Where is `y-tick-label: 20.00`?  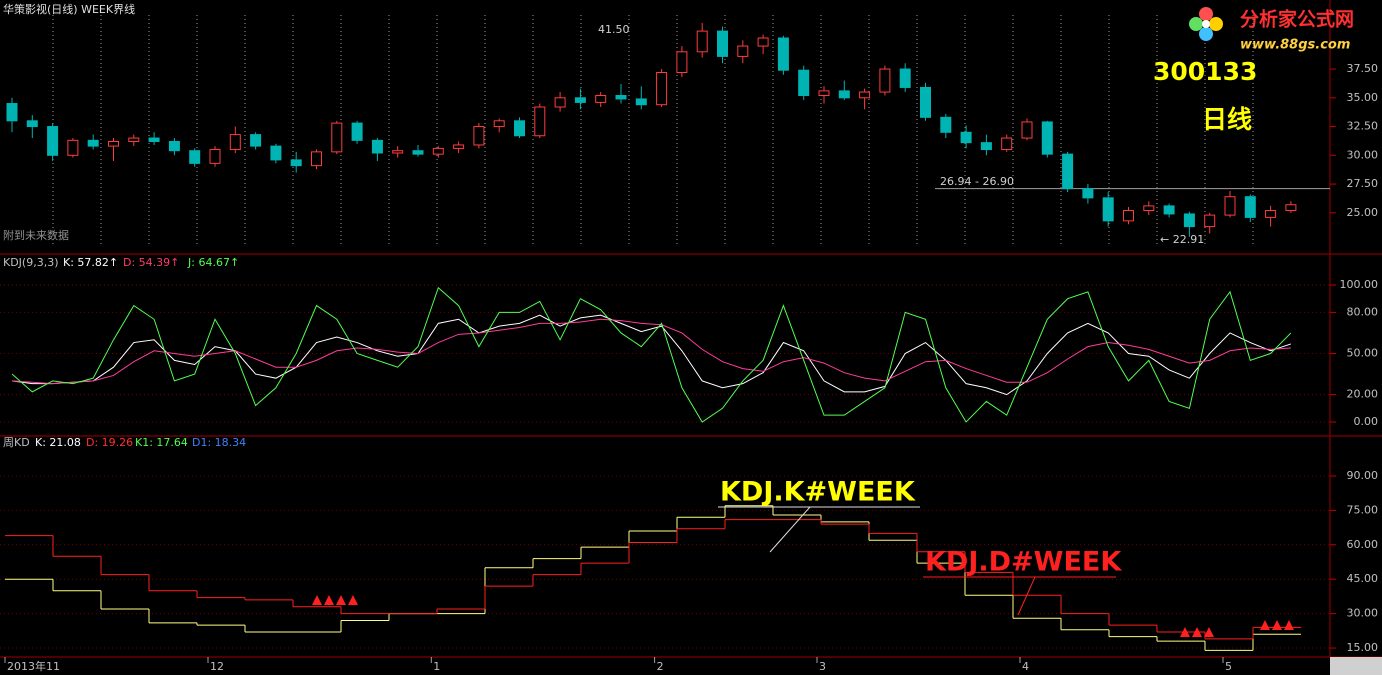
y-tick-label: 20.00 is located at coordinates (1363, 394).